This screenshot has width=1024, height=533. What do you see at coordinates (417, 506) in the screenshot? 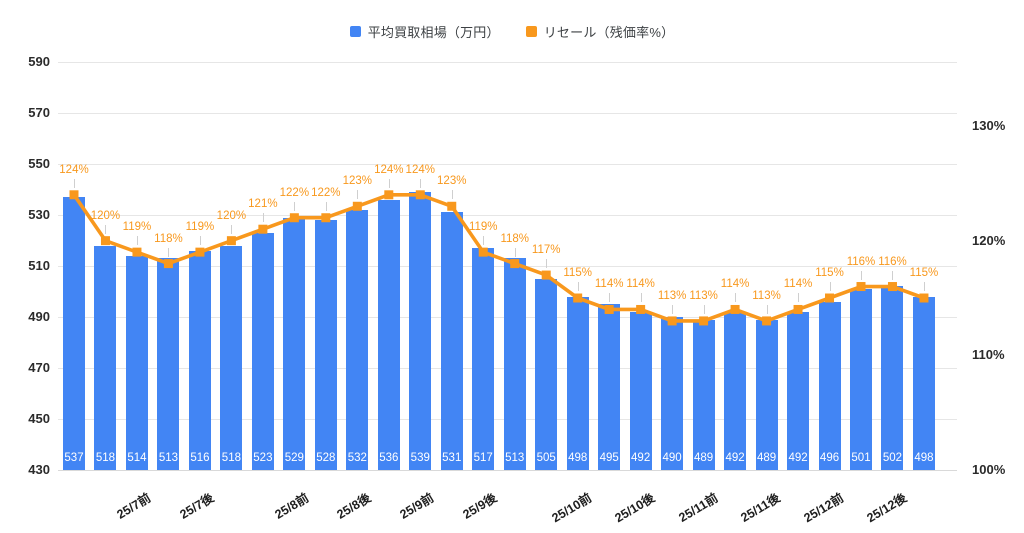
I see `x-axis-label: 25/9前` at bounding box center [417, 506].